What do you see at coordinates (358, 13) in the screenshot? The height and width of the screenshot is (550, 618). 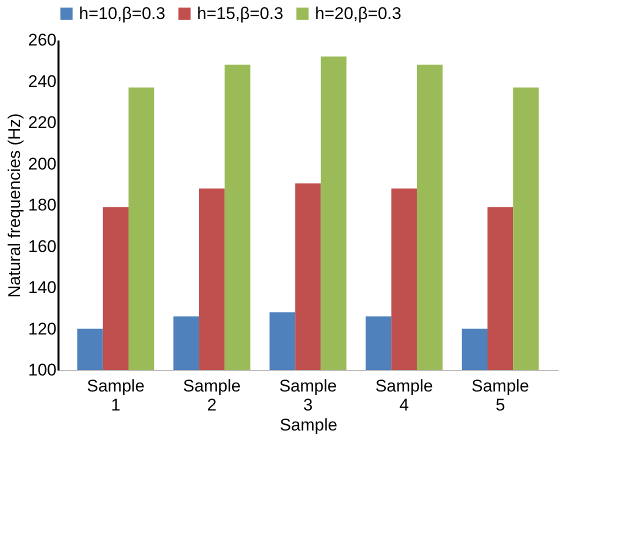 I see `legend-label: h=20,β=0.3` at bounding box center [358, 13].